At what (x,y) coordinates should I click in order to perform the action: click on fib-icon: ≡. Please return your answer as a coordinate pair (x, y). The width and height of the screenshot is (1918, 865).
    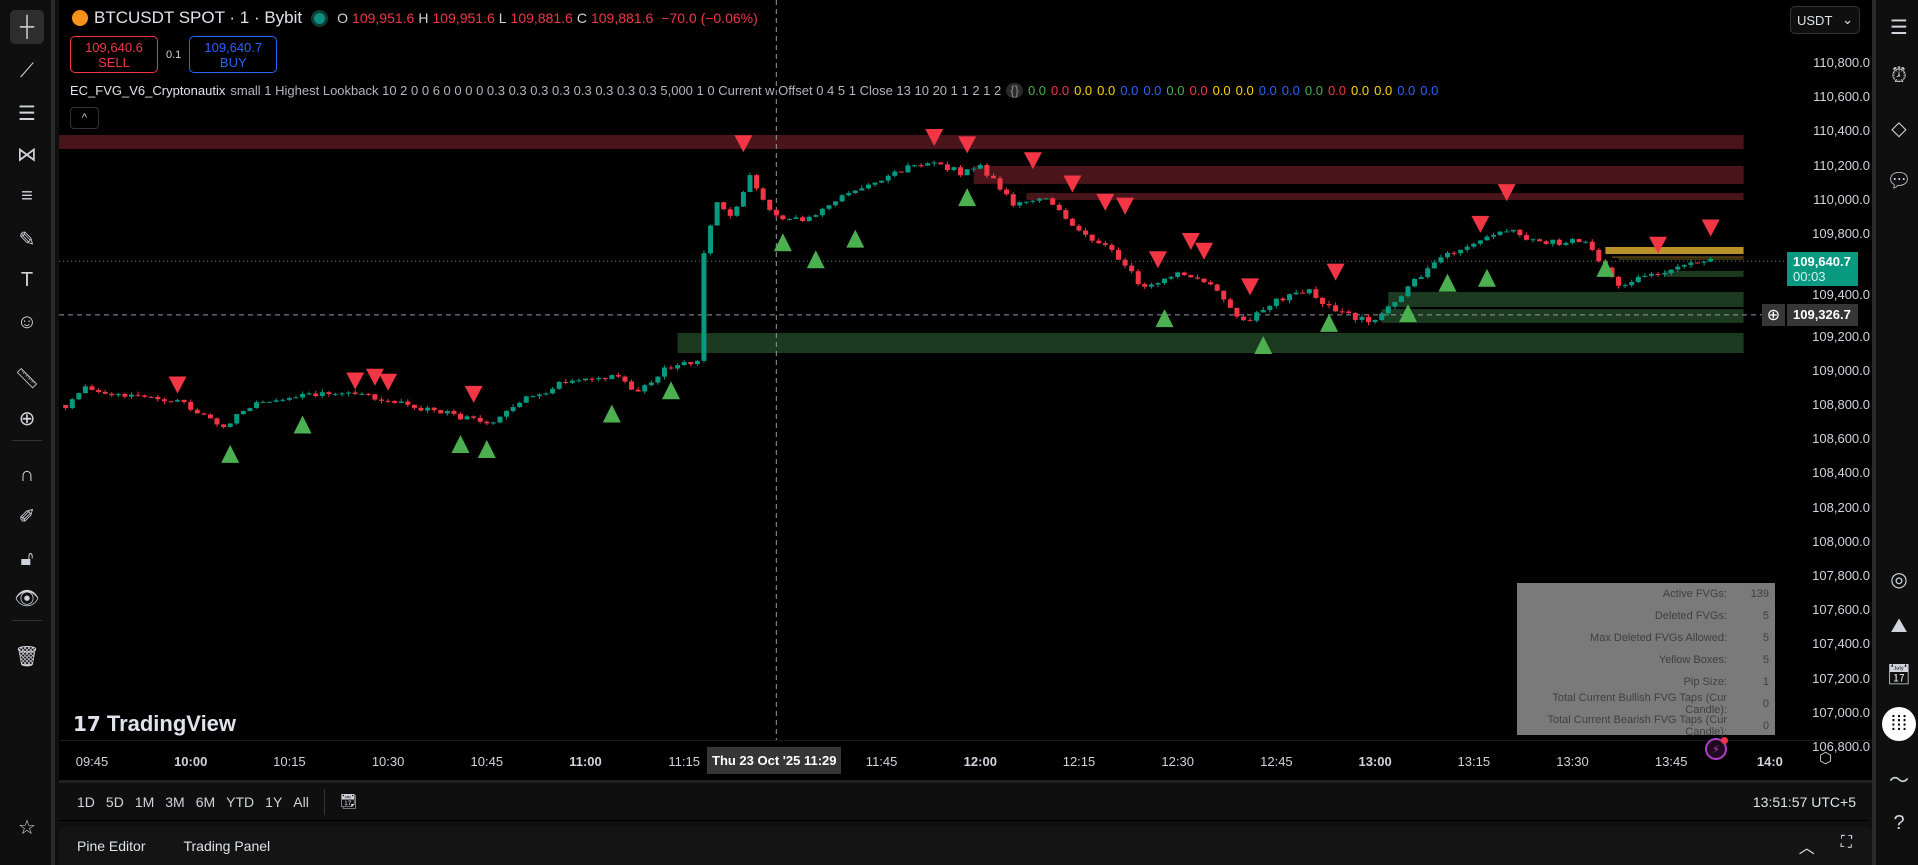
    Looking at the image, I should click on (27, 195).